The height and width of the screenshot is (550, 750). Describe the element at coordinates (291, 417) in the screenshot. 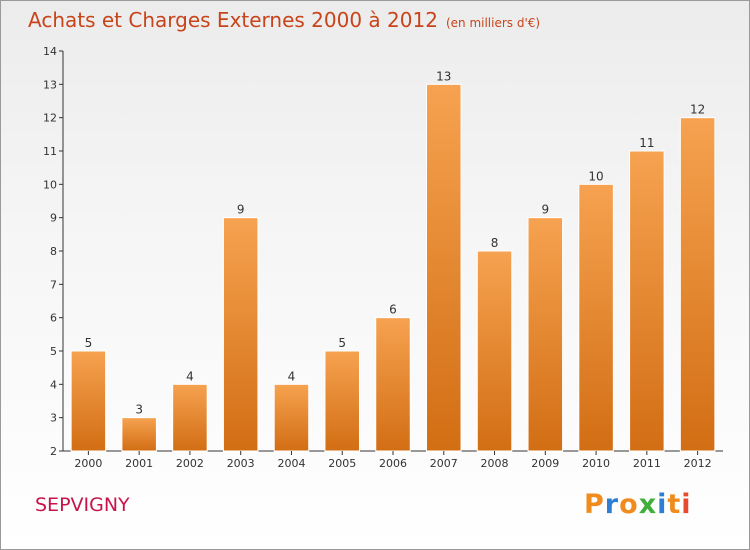

I see `bar-2004` at that location.